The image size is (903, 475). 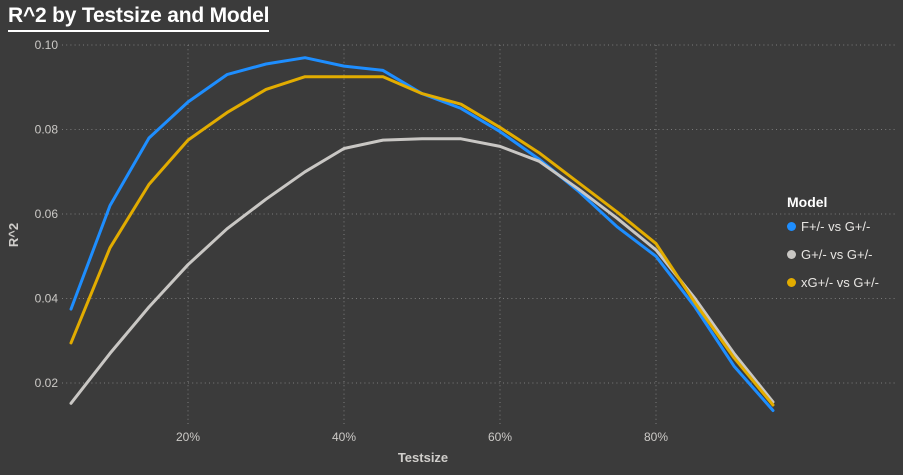 I want to click on x-tick-label: 20%, so click(x=188, y=437).